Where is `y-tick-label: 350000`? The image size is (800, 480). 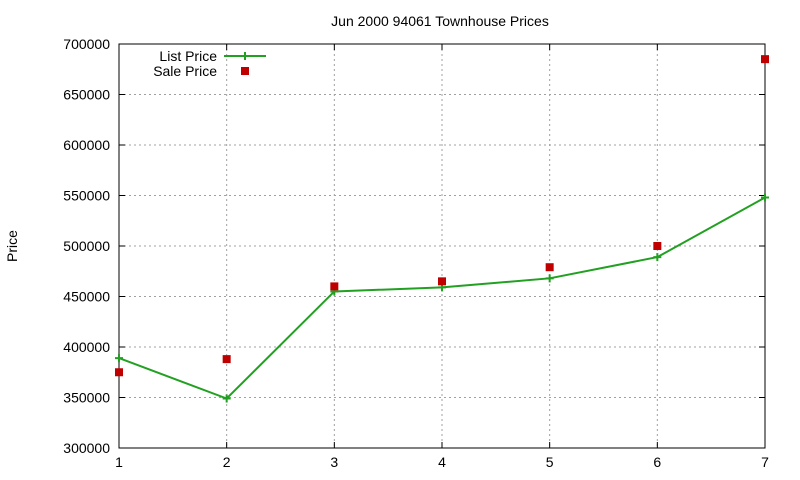 y-tick-label: 350000 is located at coordinates (86, 398).